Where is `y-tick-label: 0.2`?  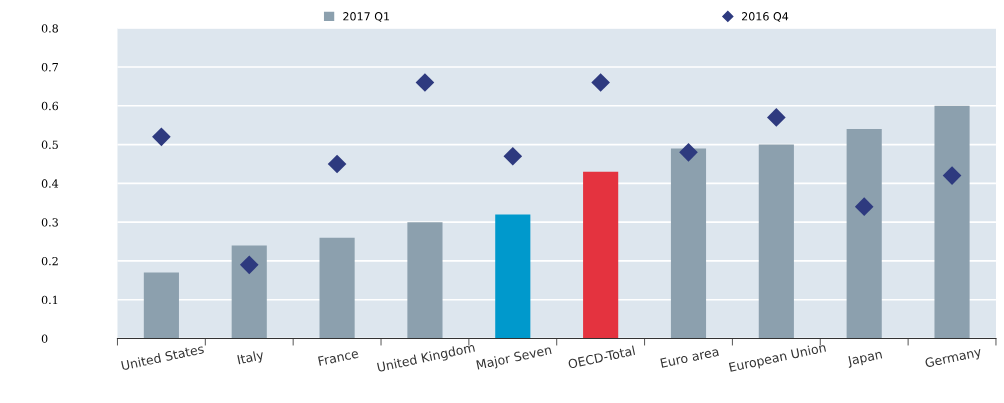
y-tick-label: 0.2 is located at coordinates (49, 261).